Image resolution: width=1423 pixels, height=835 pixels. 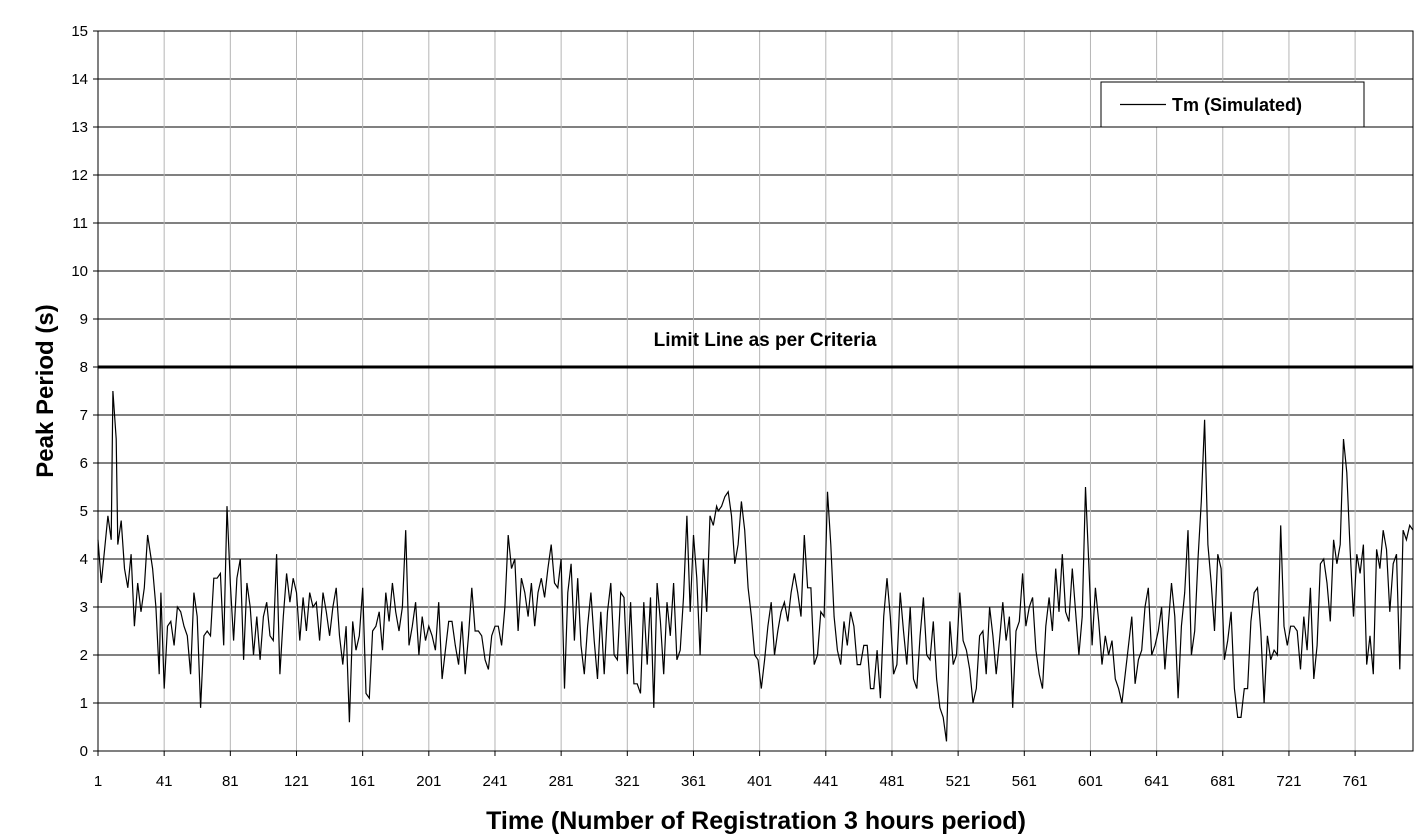 What do you see at coordinates (164, 781) in the screenshot?
I see `x-tick-label: 41` at bounding box center [164, 781].